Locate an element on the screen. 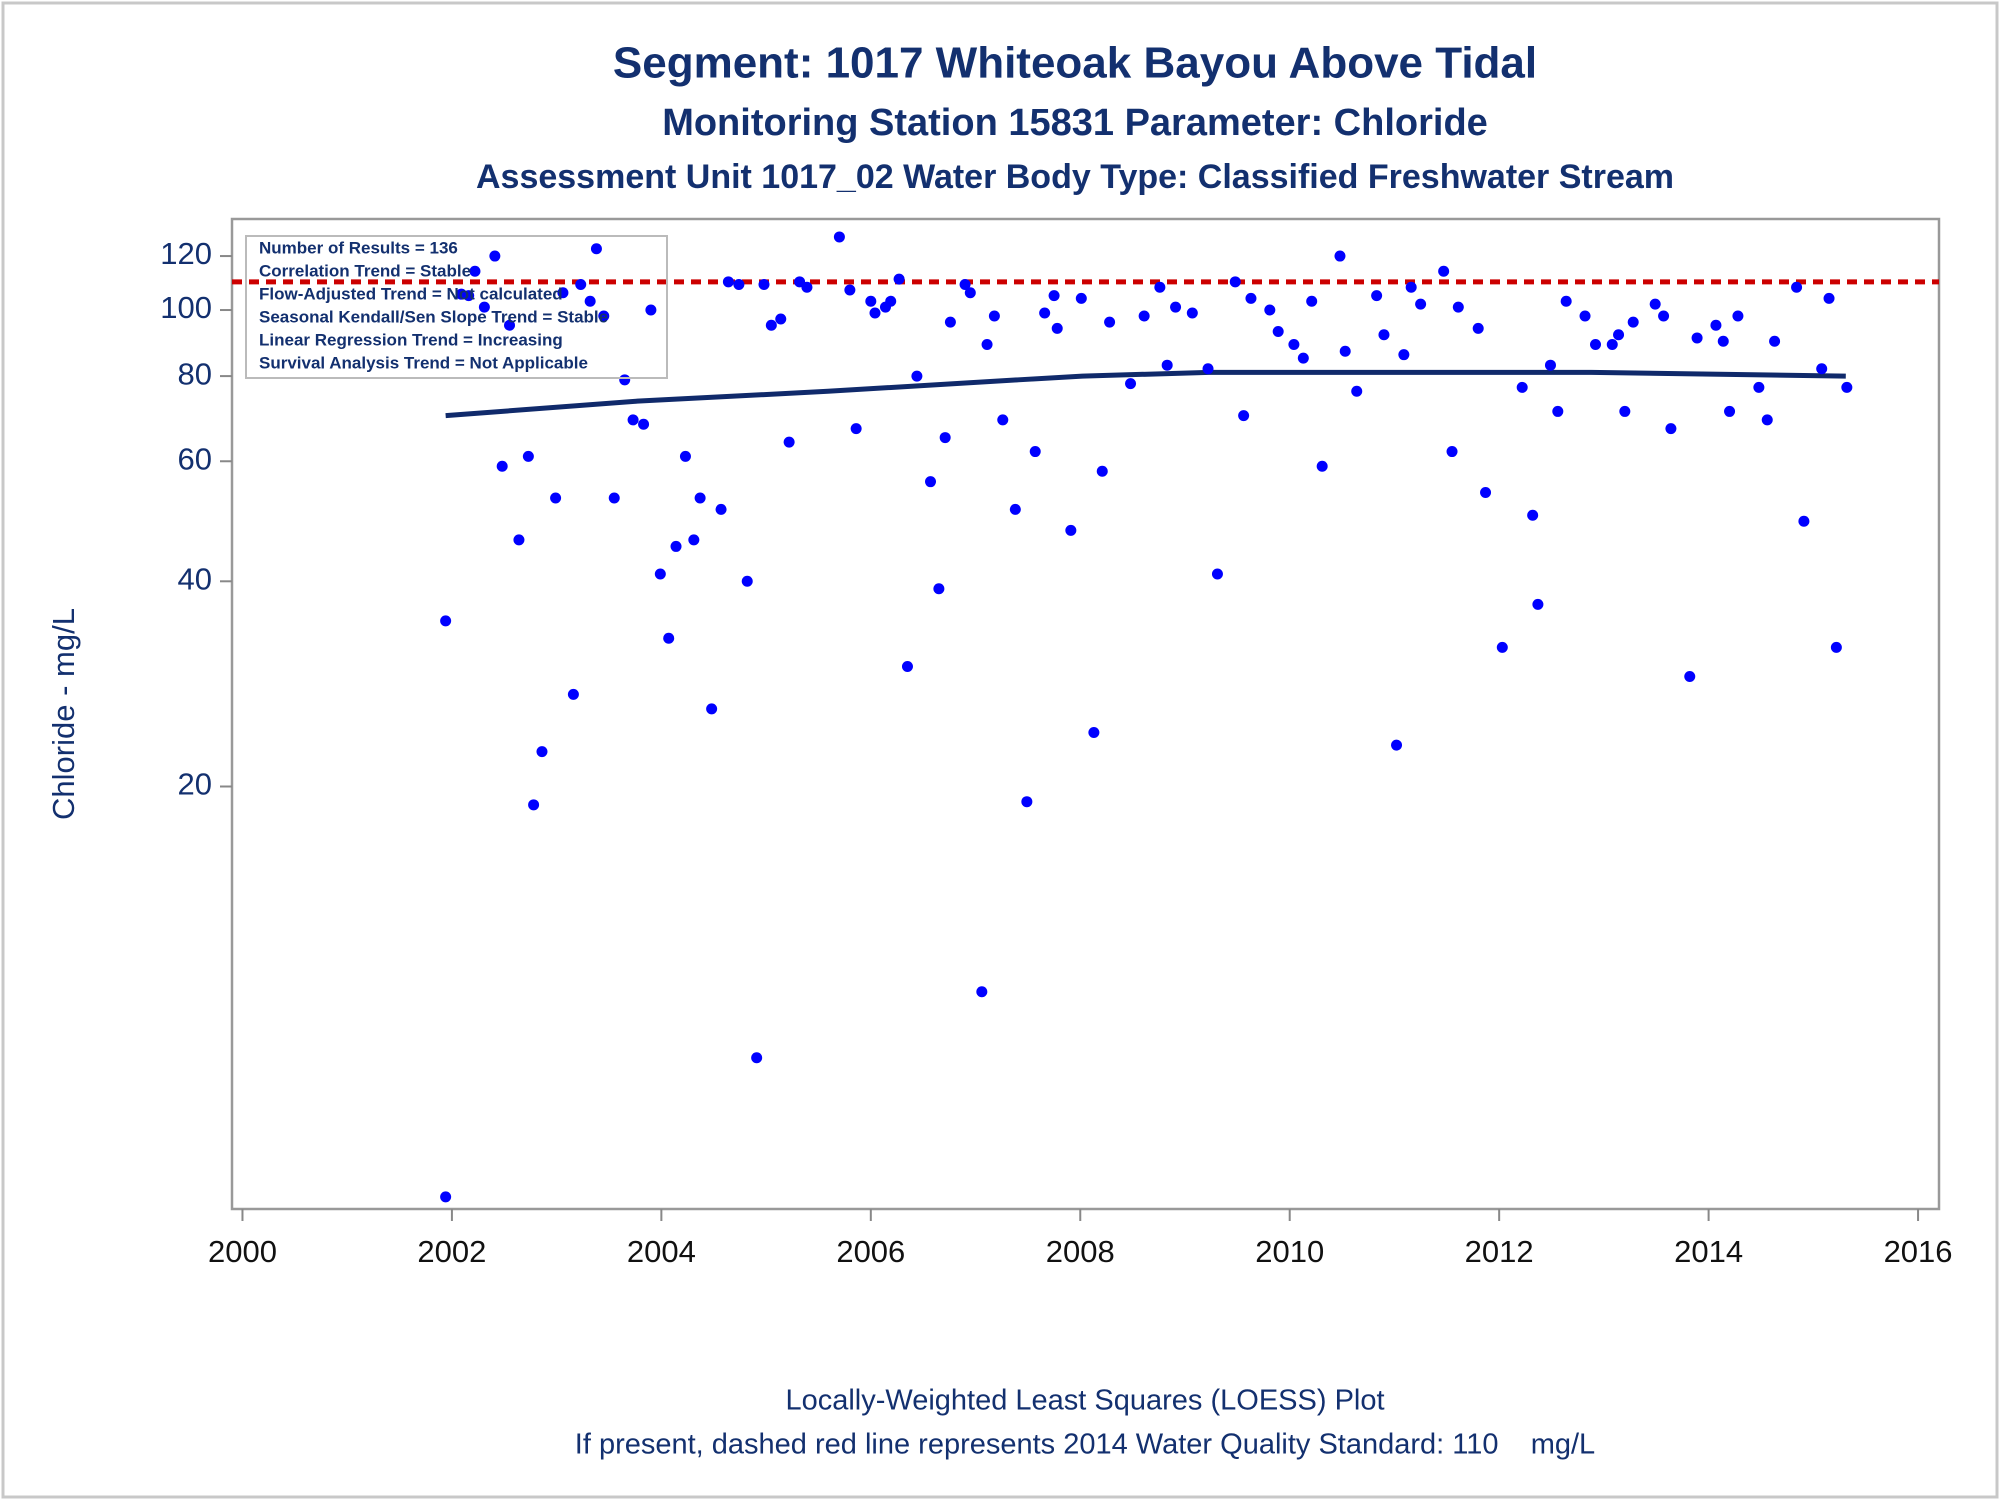 This screenshot has height=1500, width=2000. x-tick-label: 2014 is located at coordinates (1708, 1251).